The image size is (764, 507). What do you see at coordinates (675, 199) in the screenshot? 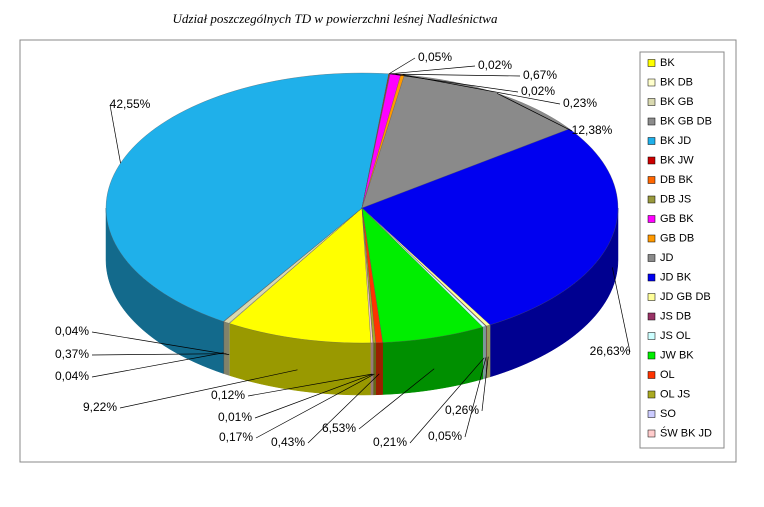
I see `legend-label: DB JS` at bounding box center [675, 199].